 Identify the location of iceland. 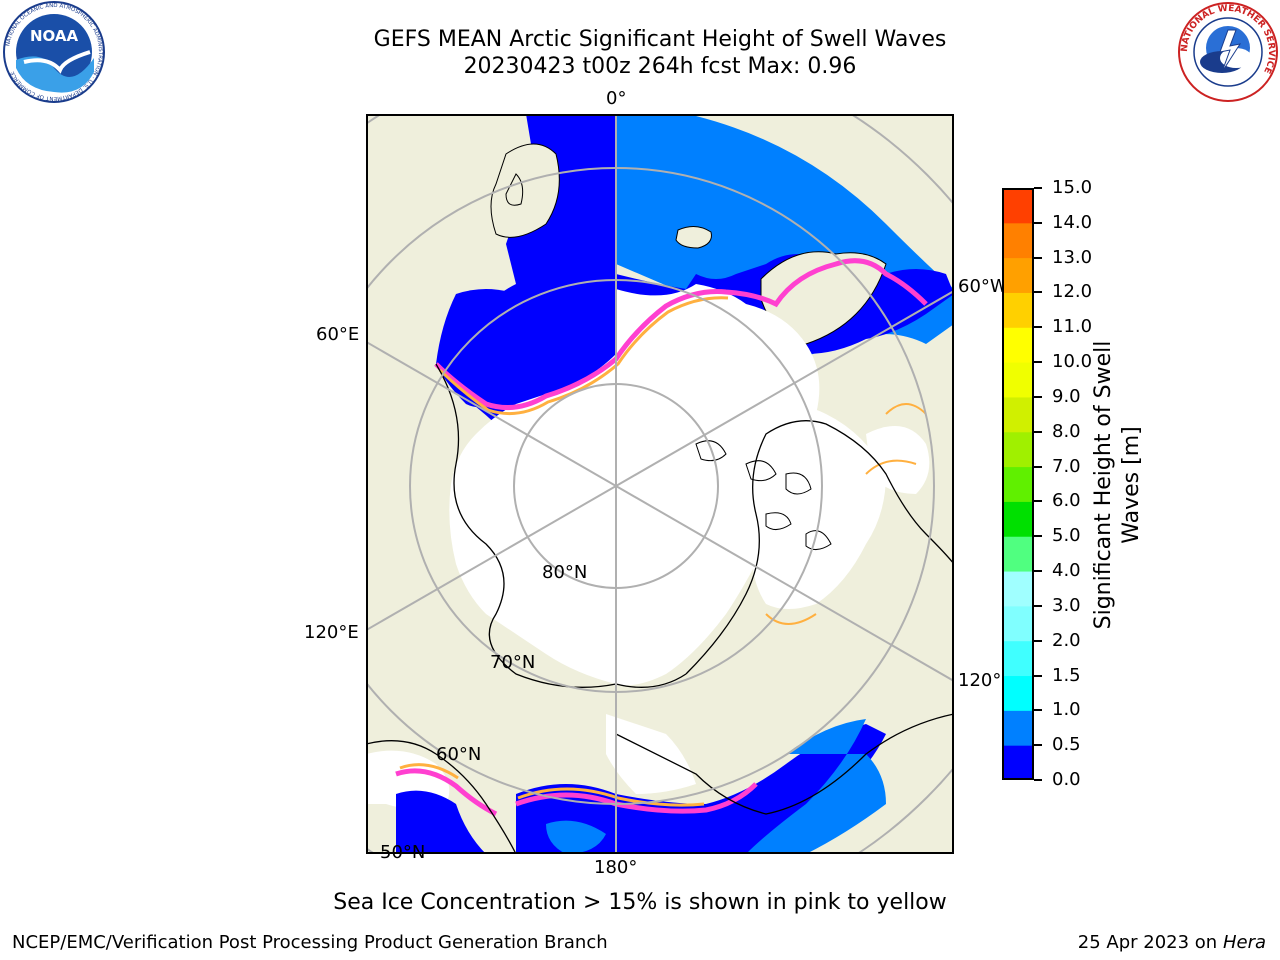
(693, 237).